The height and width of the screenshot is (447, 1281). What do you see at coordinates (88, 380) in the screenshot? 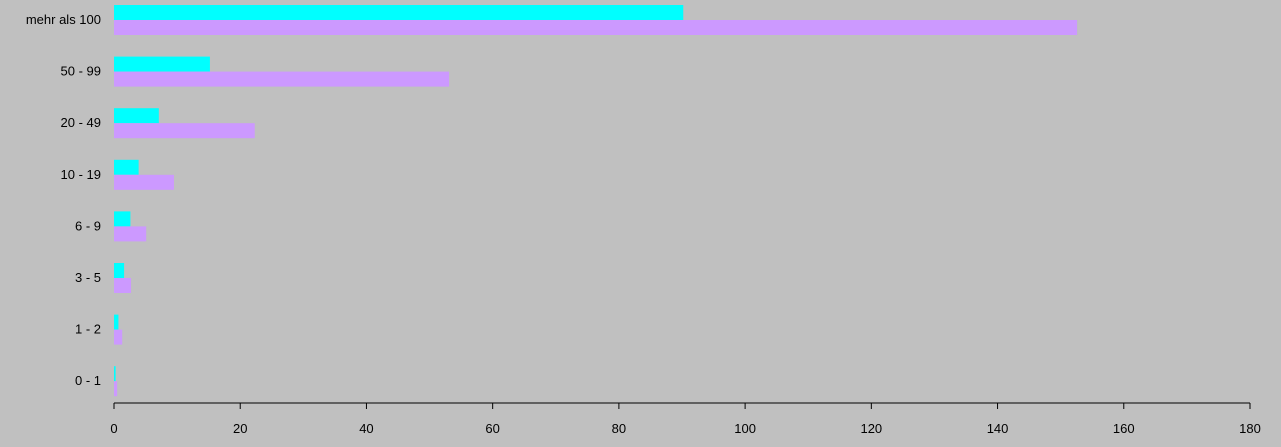
I see `y-tick-label: 0 - 1` at bounding box center [88, 380].